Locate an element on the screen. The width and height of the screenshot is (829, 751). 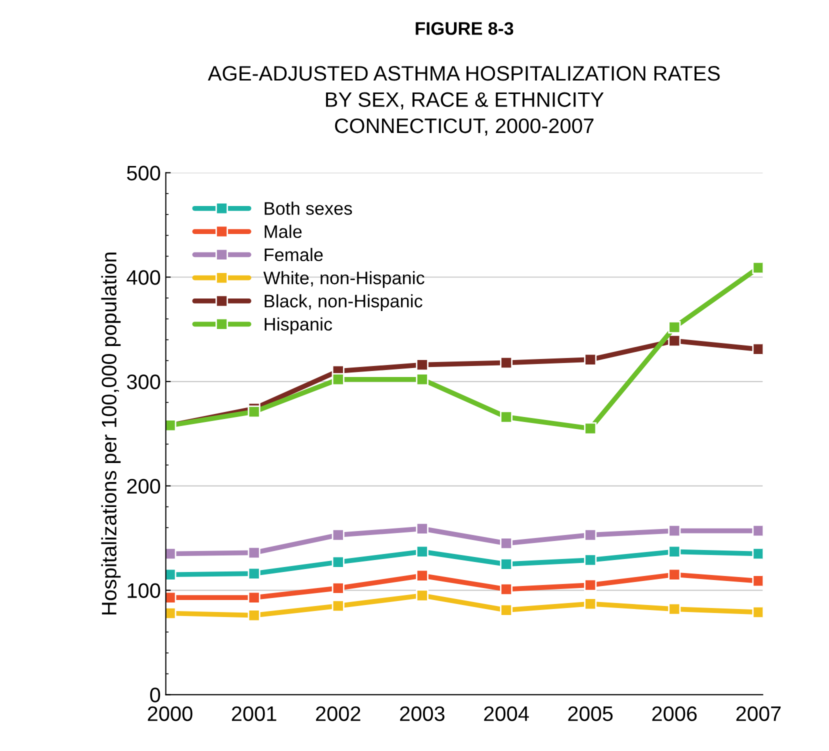
y-tick-label: 0 is located at coordinates (155, 695).